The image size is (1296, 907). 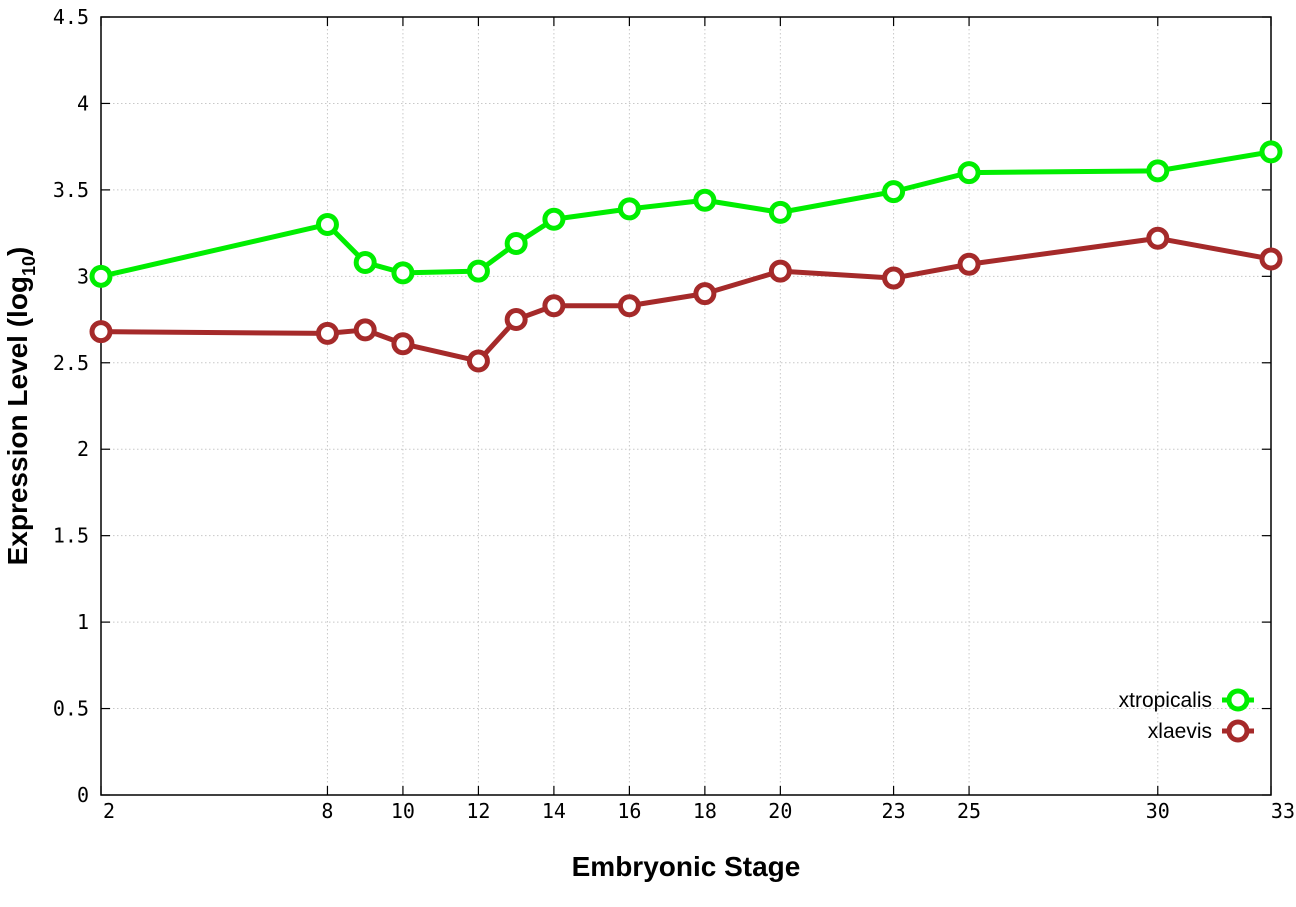 I want to click on legend-label-xtropicalis: xtropicalis, so click(x=1165, y=700).